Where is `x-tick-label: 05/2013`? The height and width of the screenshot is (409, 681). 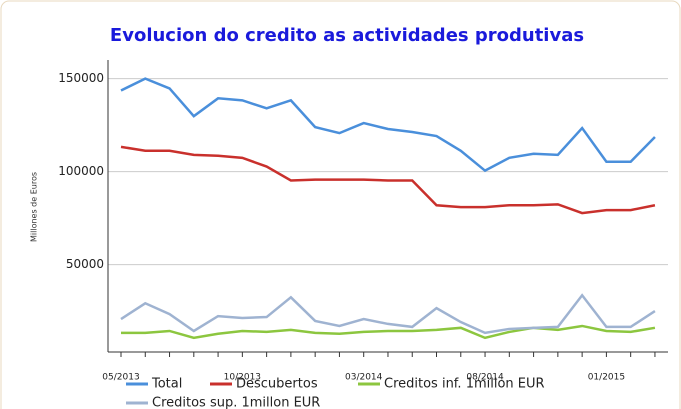
x-tick-label: 05/2013 is located at coordinates (120, 378).